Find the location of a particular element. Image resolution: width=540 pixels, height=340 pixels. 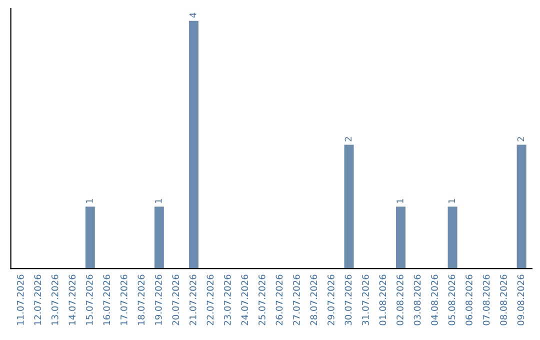

x-tick-label: 25.07.2026 is located at coordinates (262, 300).